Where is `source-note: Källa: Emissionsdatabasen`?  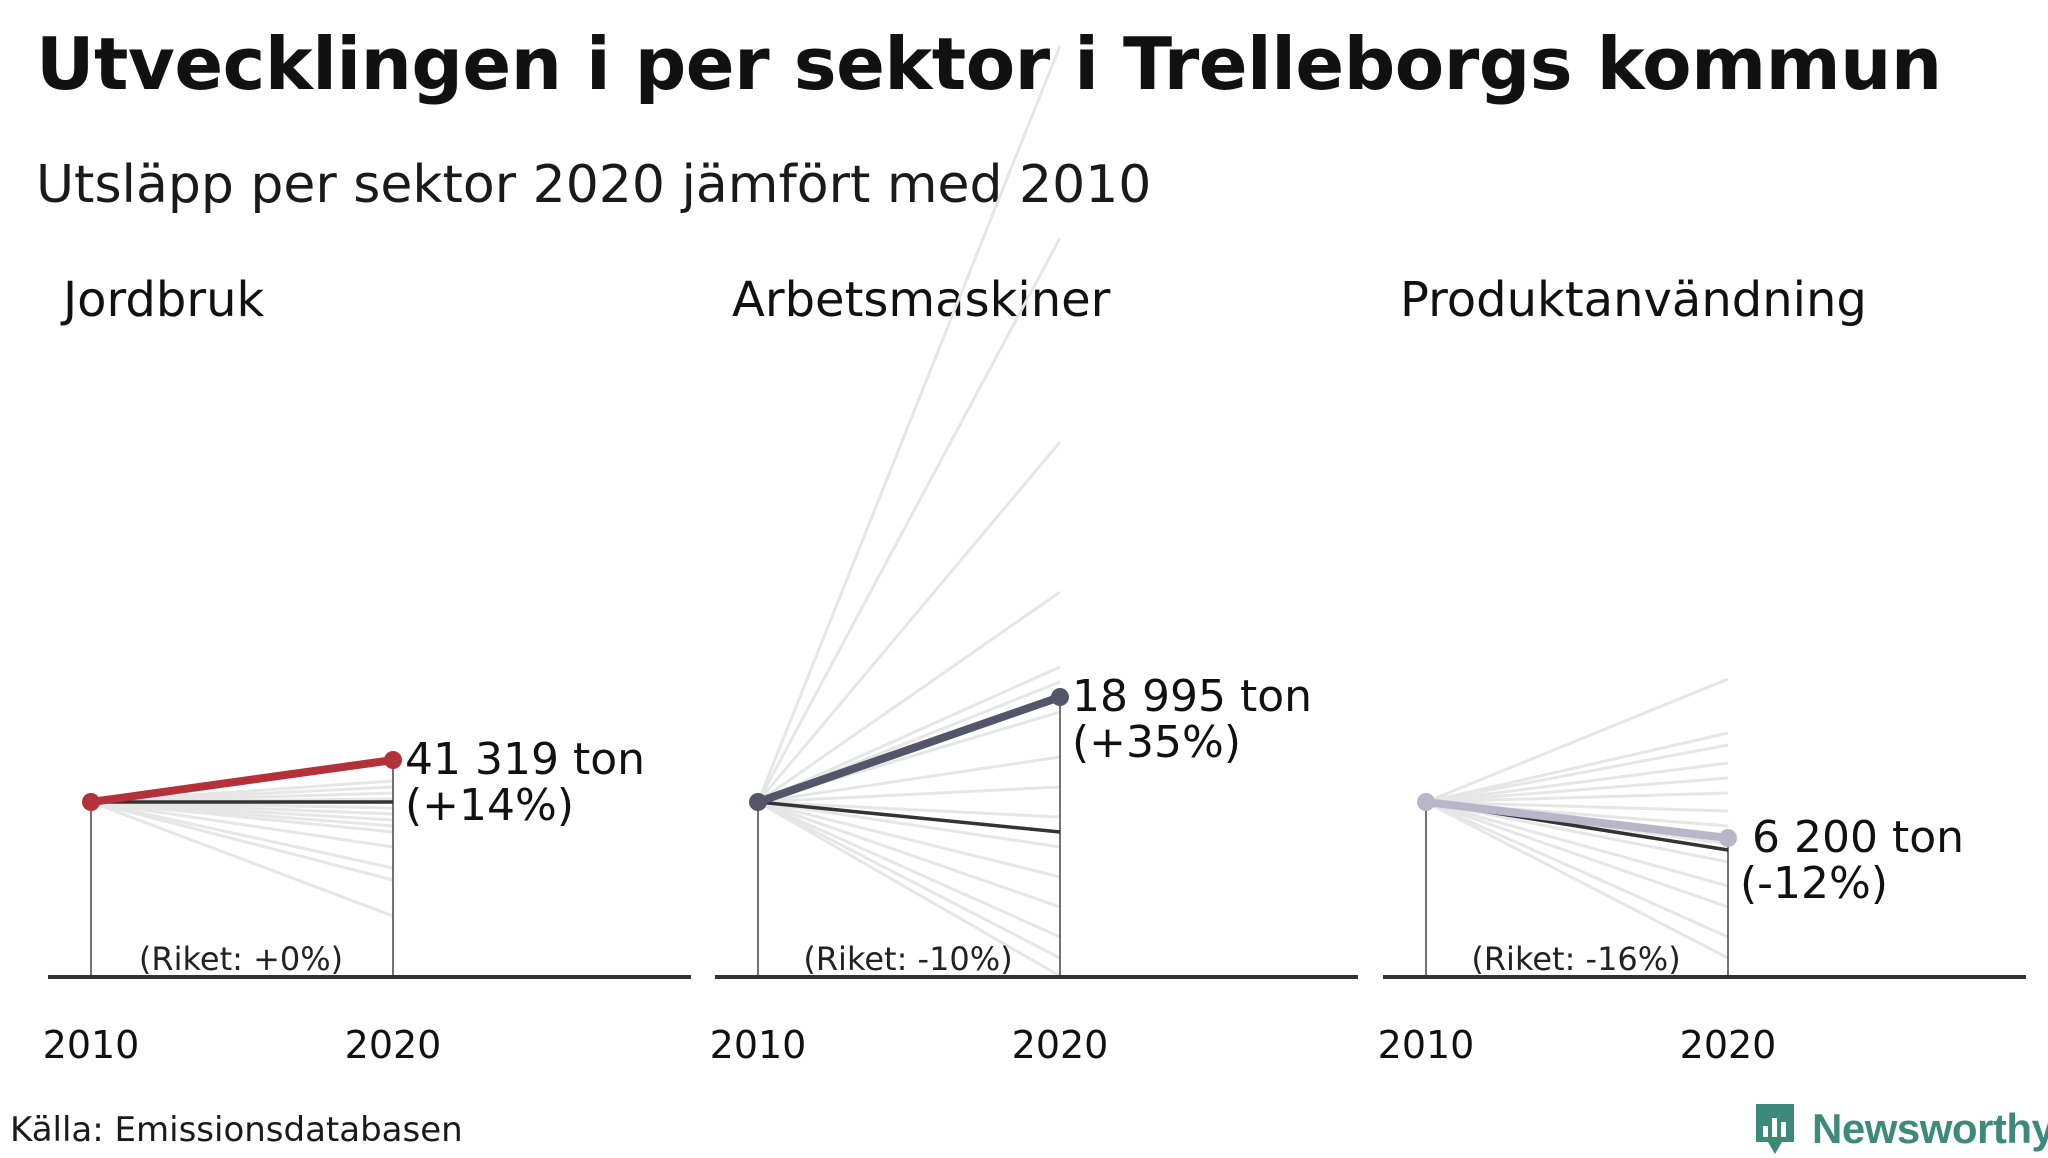
source-note: Källa: Emissionsdatabasen is located at coordinates (236, 1130).